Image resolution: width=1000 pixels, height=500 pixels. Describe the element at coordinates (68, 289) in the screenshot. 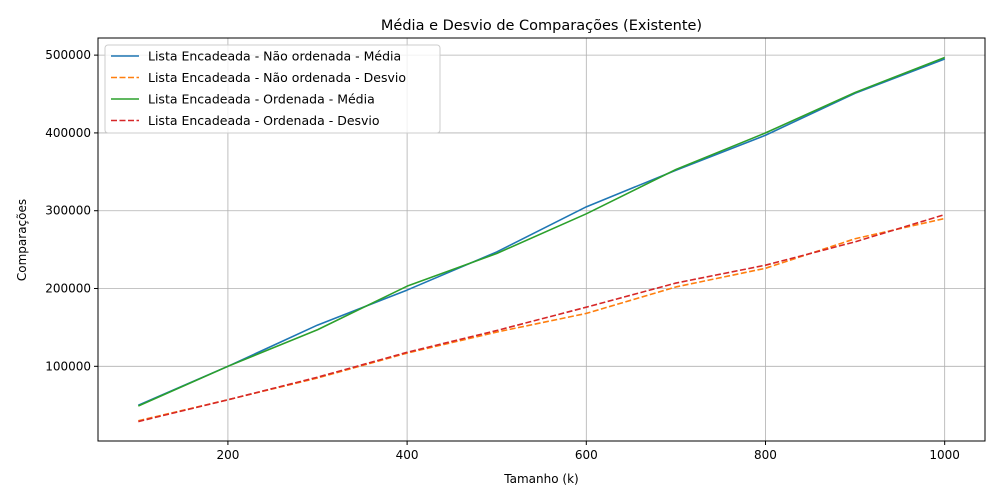

I see `y-tick-label: 200000` at that location.